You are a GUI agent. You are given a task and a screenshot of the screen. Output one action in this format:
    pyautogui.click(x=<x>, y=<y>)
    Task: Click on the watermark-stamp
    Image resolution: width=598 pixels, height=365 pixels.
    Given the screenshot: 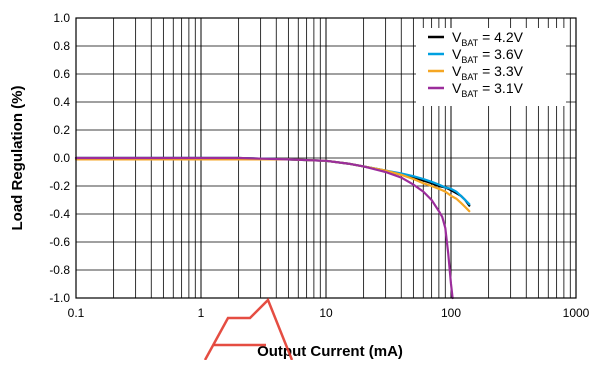 What is the action you would take?
    pyautogui.click(x=248, y=329)
    